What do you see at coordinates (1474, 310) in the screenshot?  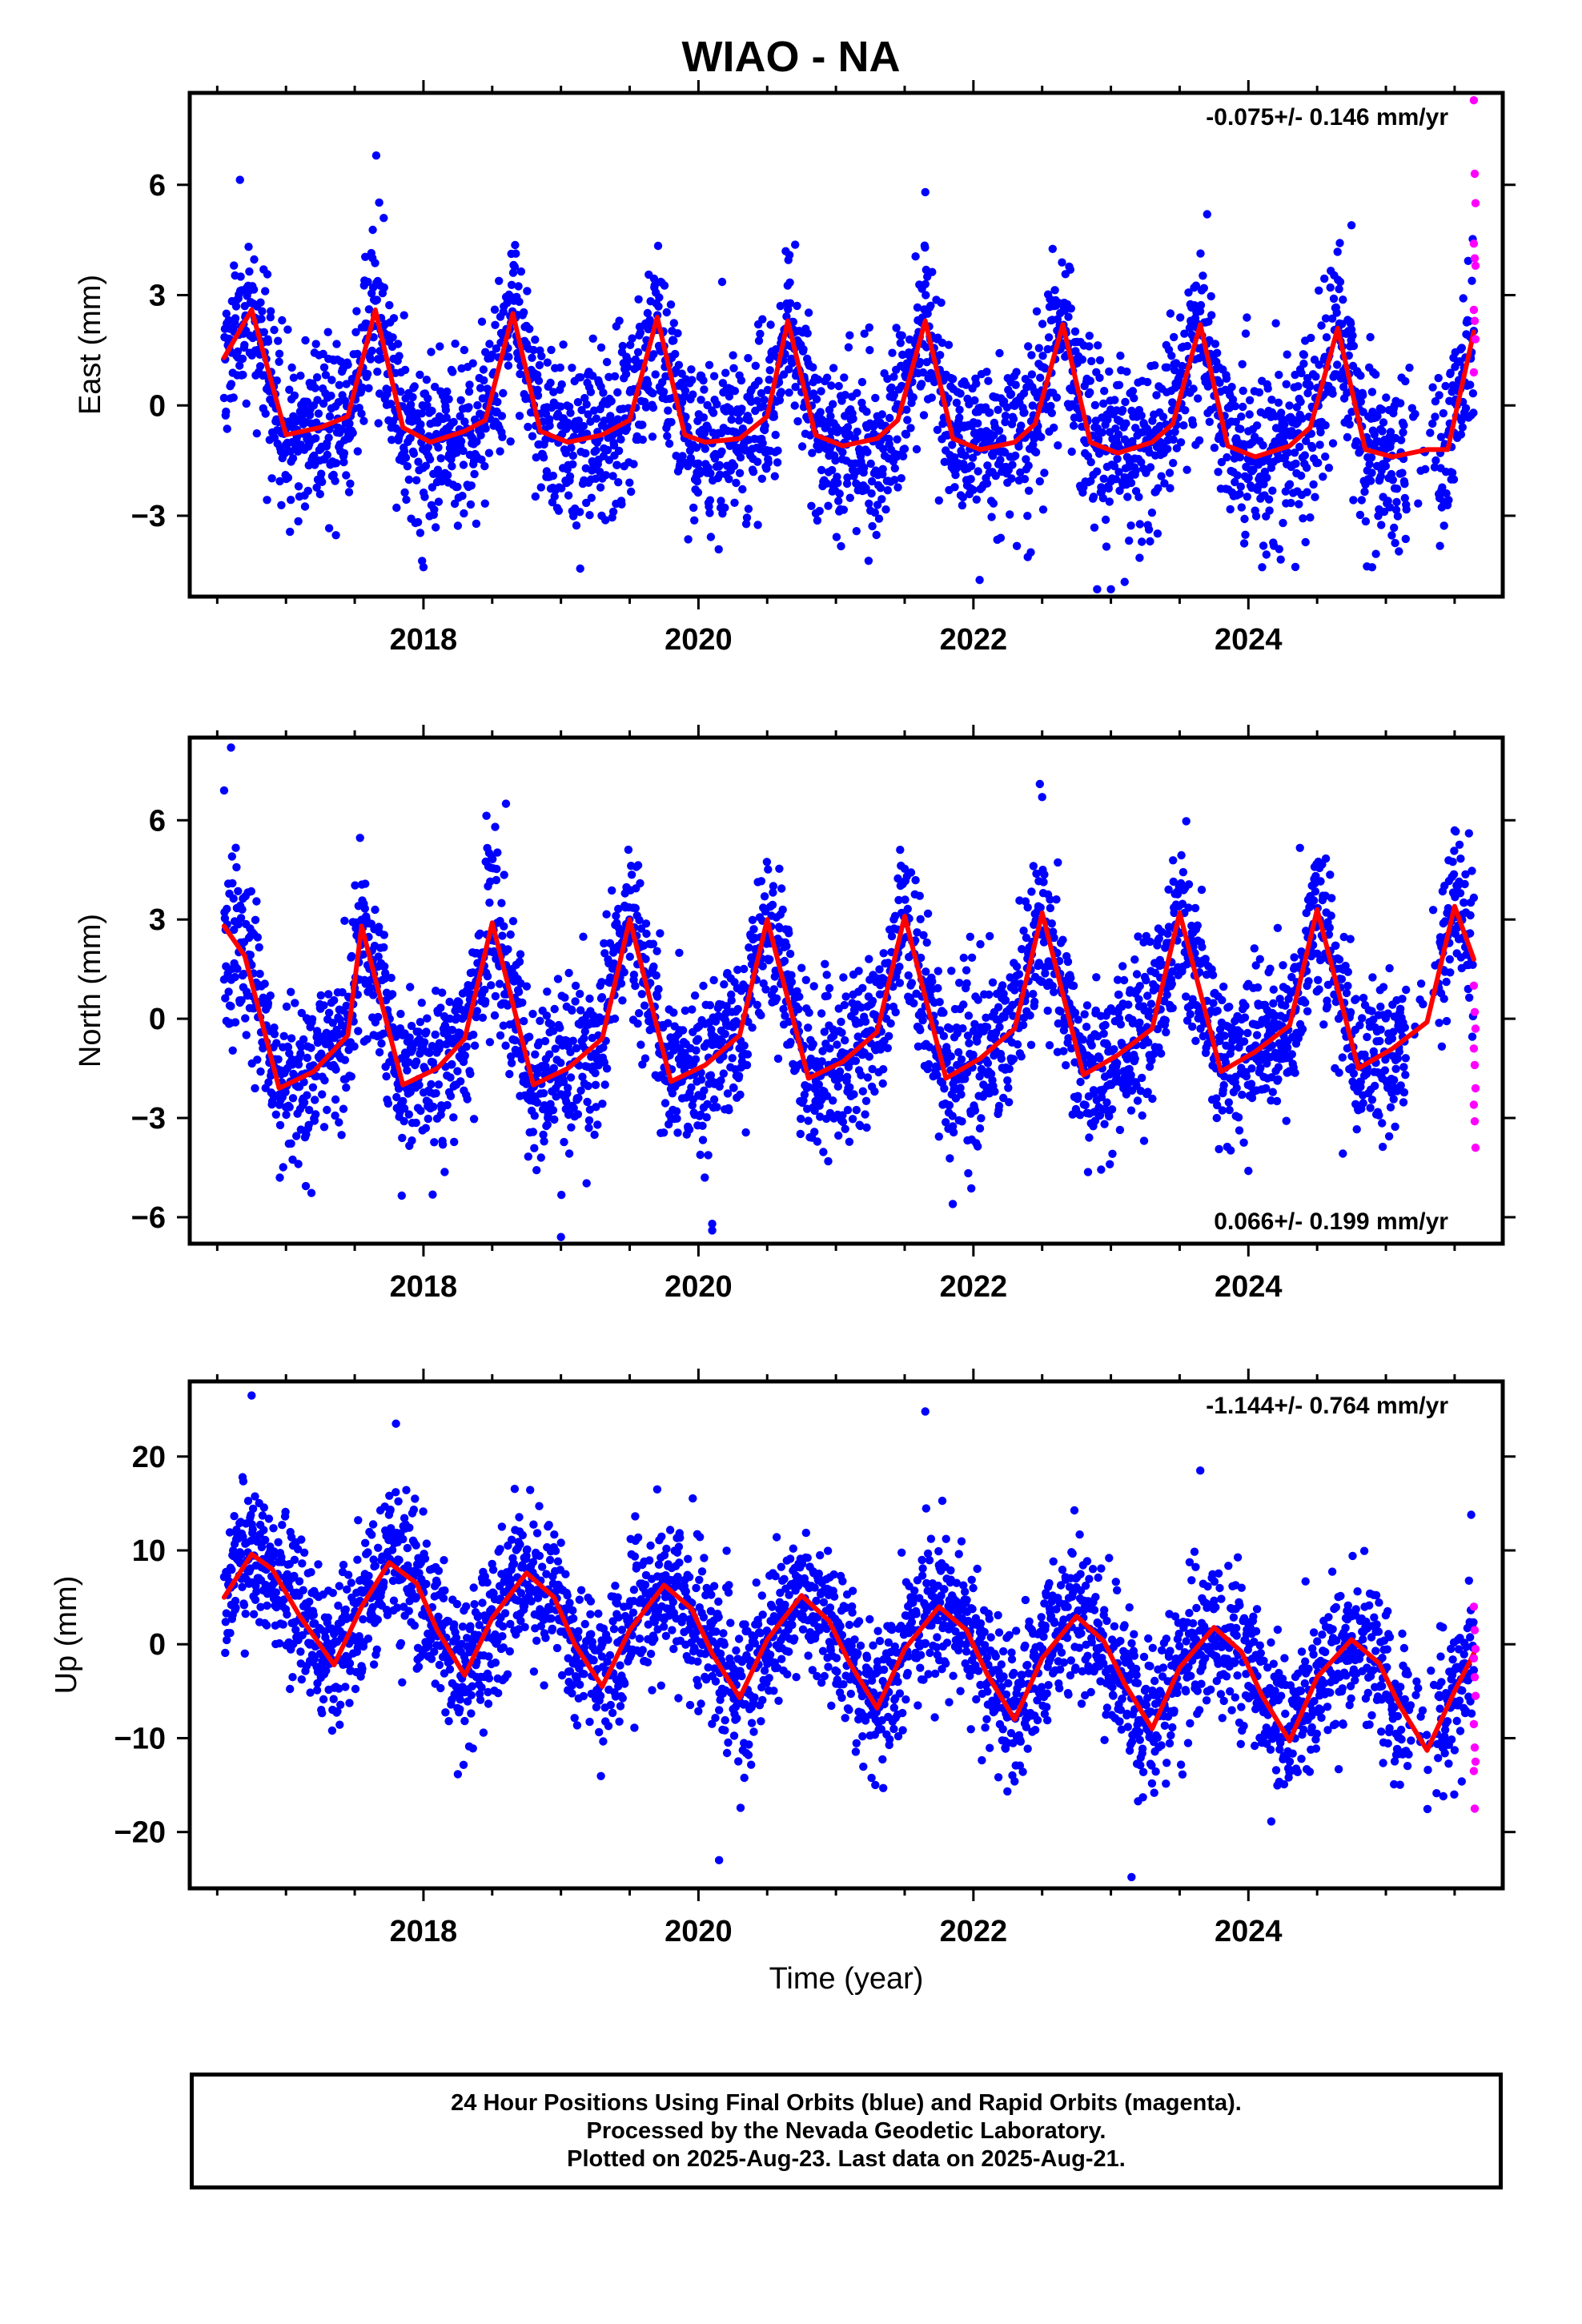 I see `rapid-data-point` at bounding box center [1474, 310].